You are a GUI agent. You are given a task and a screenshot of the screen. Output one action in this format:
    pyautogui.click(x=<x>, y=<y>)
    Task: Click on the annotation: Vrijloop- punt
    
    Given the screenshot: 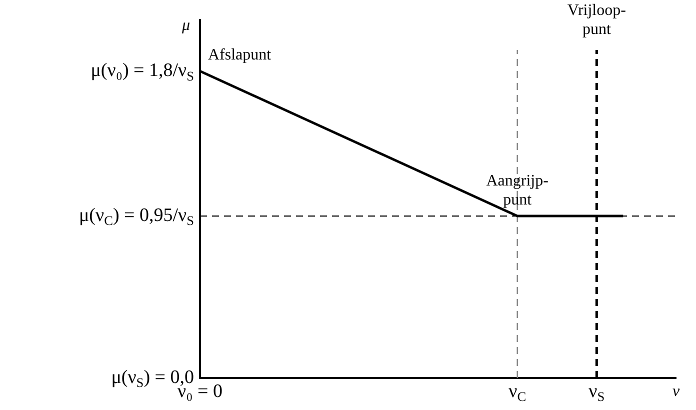 What is the action you would take?
    pyautogui.click(x=596, y=20)
    